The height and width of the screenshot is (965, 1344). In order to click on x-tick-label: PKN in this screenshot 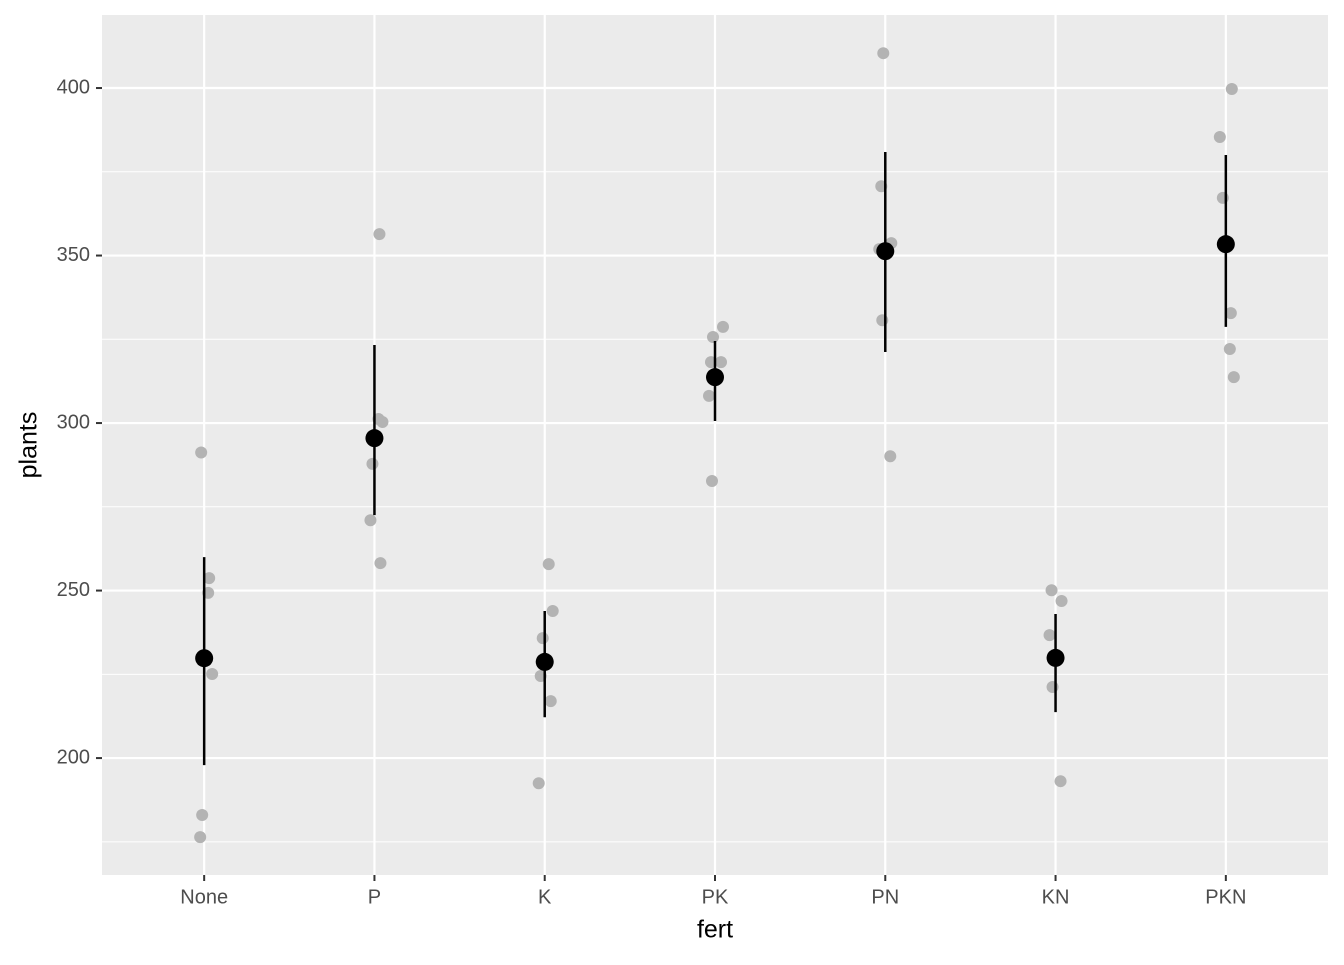, I will do `click(1225, 897)`.